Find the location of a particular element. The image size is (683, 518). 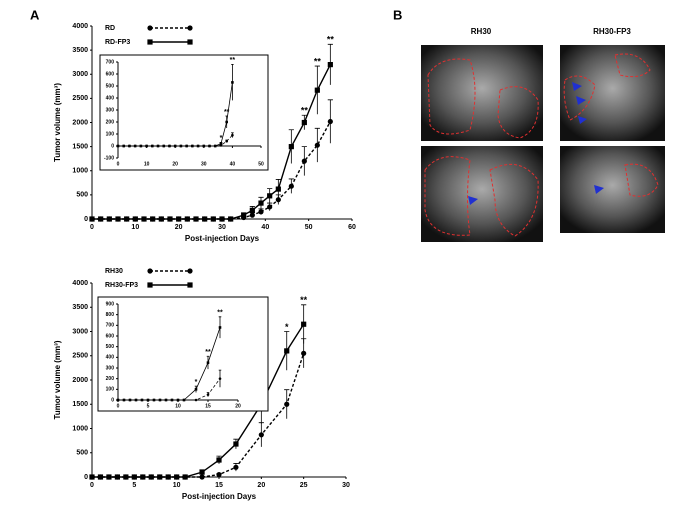

column-header: RH30 is located at coordinates (481, 31).